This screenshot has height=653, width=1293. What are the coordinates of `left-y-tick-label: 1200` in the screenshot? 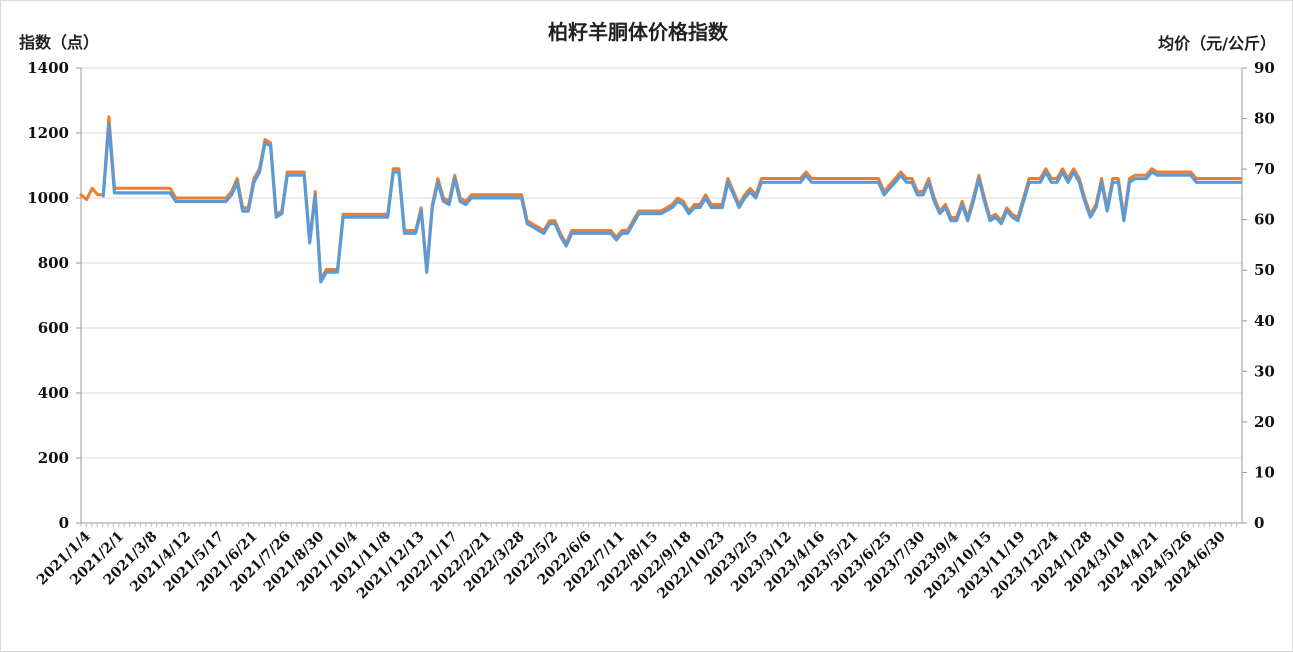 It's located at (48, 133).